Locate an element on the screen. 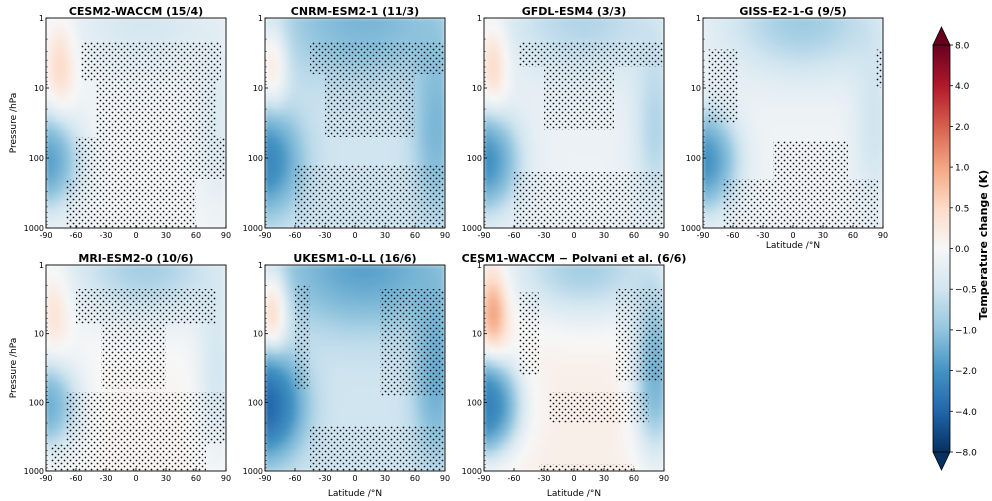 This screenshot has height=501, width=992. y-tick-label: 1000 is located at coordinates (472, 228).